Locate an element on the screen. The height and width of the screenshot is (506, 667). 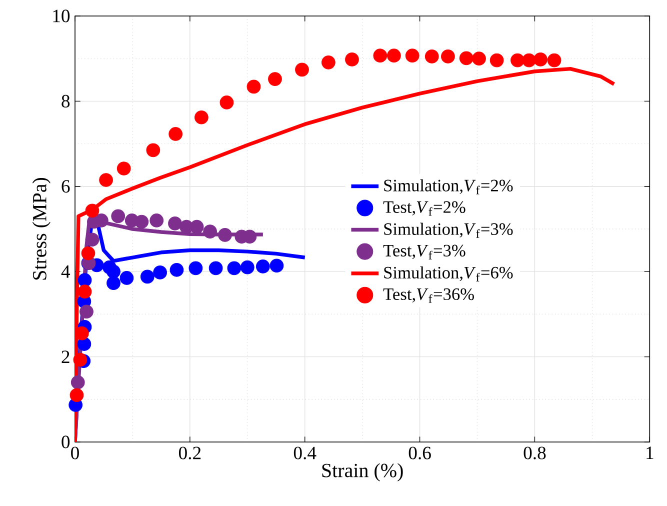
x-tick-label: 0.6 is located at coordinates (419, 453).